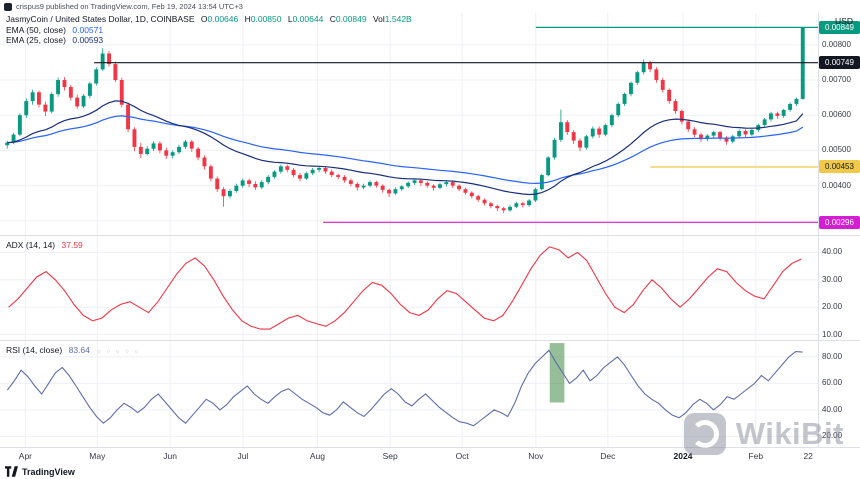 Image resolution: width=860 pixels, height=479 pixels. Describe the element at coordinates (832, 334) in the screenshot. I see `adx-tick-label: 10.00` at that location.